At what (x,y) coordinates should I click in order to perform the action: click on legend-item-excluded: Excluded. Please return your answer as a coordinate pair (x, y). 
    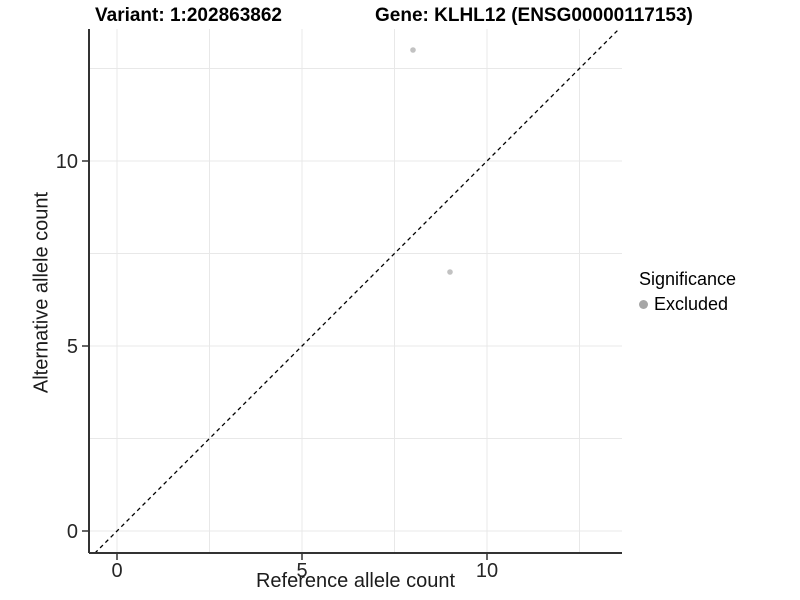
    Looking at the image, I should click on (687, 304).